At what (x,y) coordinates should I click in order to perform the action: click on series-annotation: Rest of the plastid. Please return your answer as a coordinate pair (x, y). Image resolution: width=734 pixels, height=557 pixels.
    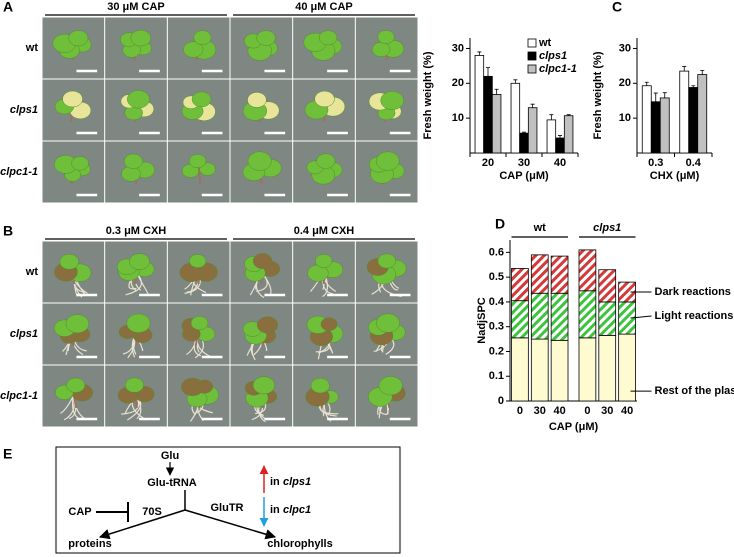
    Looking at the image, I should click on (694, 391).